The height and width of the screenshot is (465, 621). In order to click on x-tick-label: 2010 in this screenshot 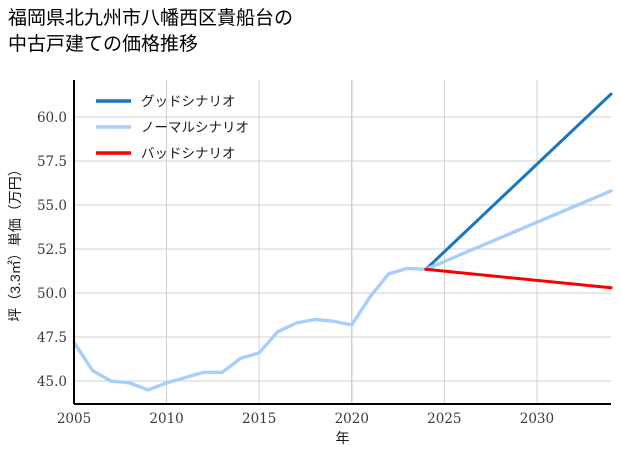, I will do `click(166, 419)`.